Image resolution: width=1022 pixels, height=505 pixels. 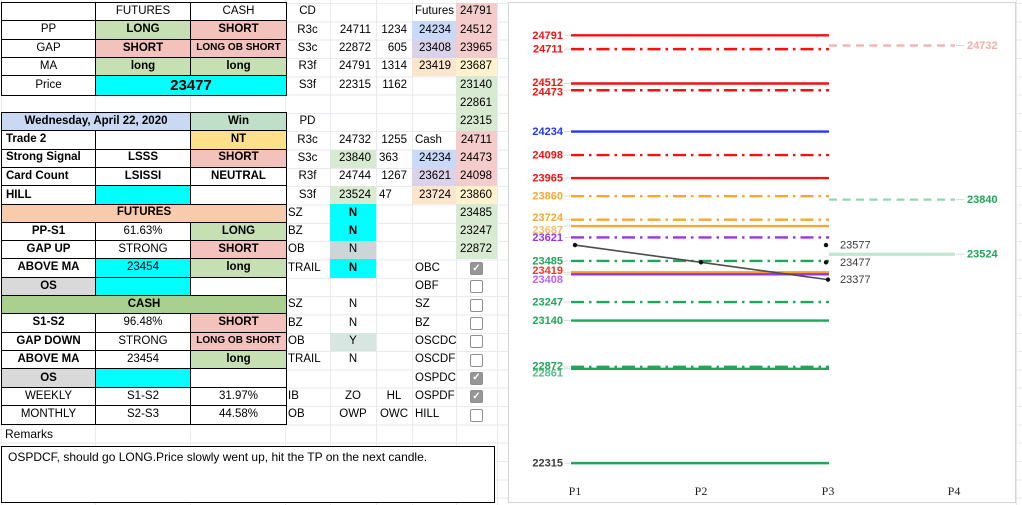 What do you see at coordinates (238, 287) in the screenshot?
I see `cell-futures-r4c2` at bounding box center [238, 287].